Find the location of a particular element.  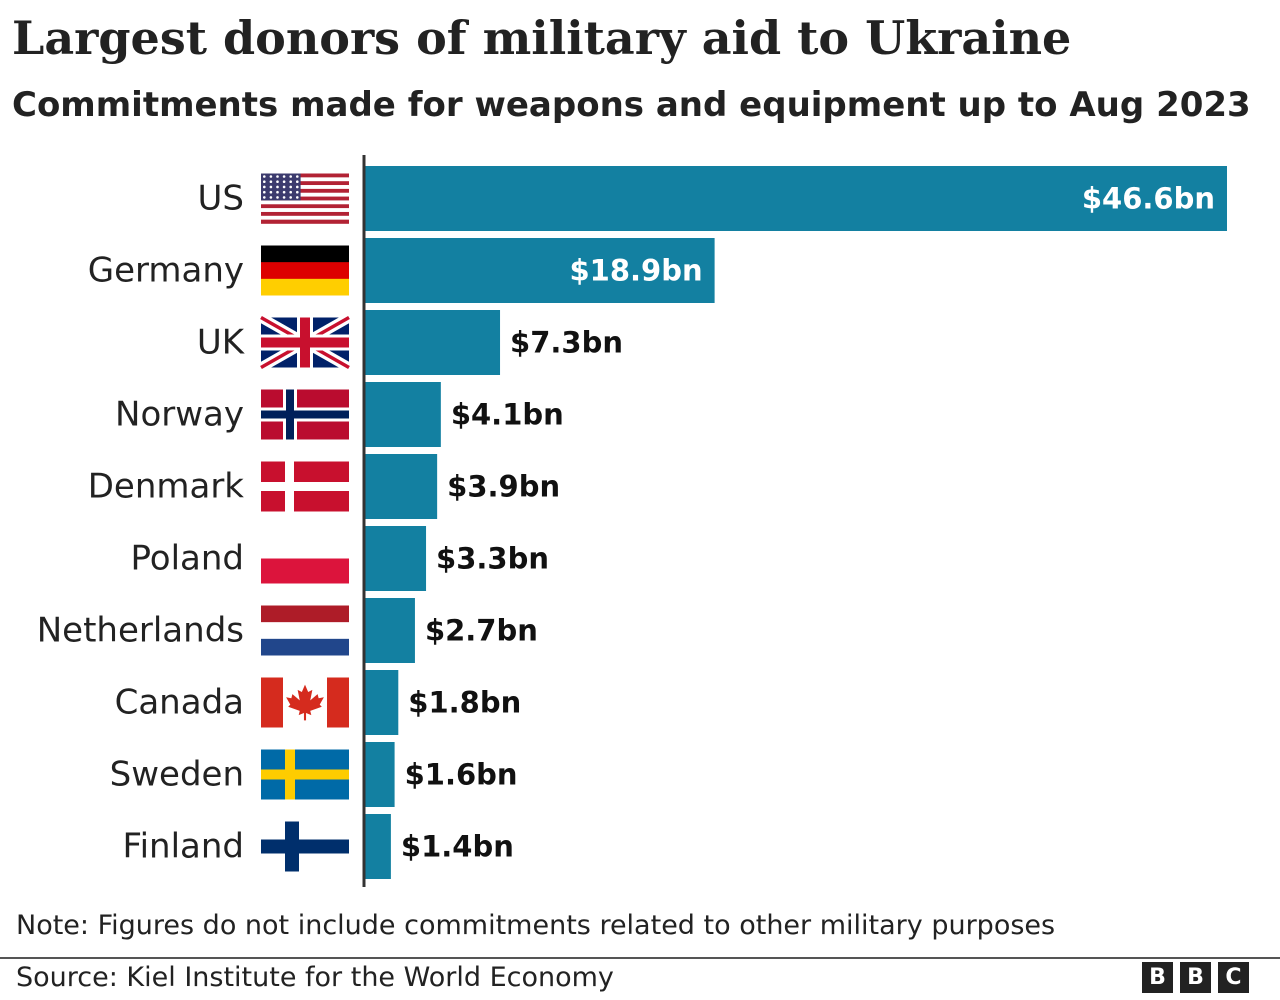

netherlands-flag-icon is located at coordinates (305, 630).